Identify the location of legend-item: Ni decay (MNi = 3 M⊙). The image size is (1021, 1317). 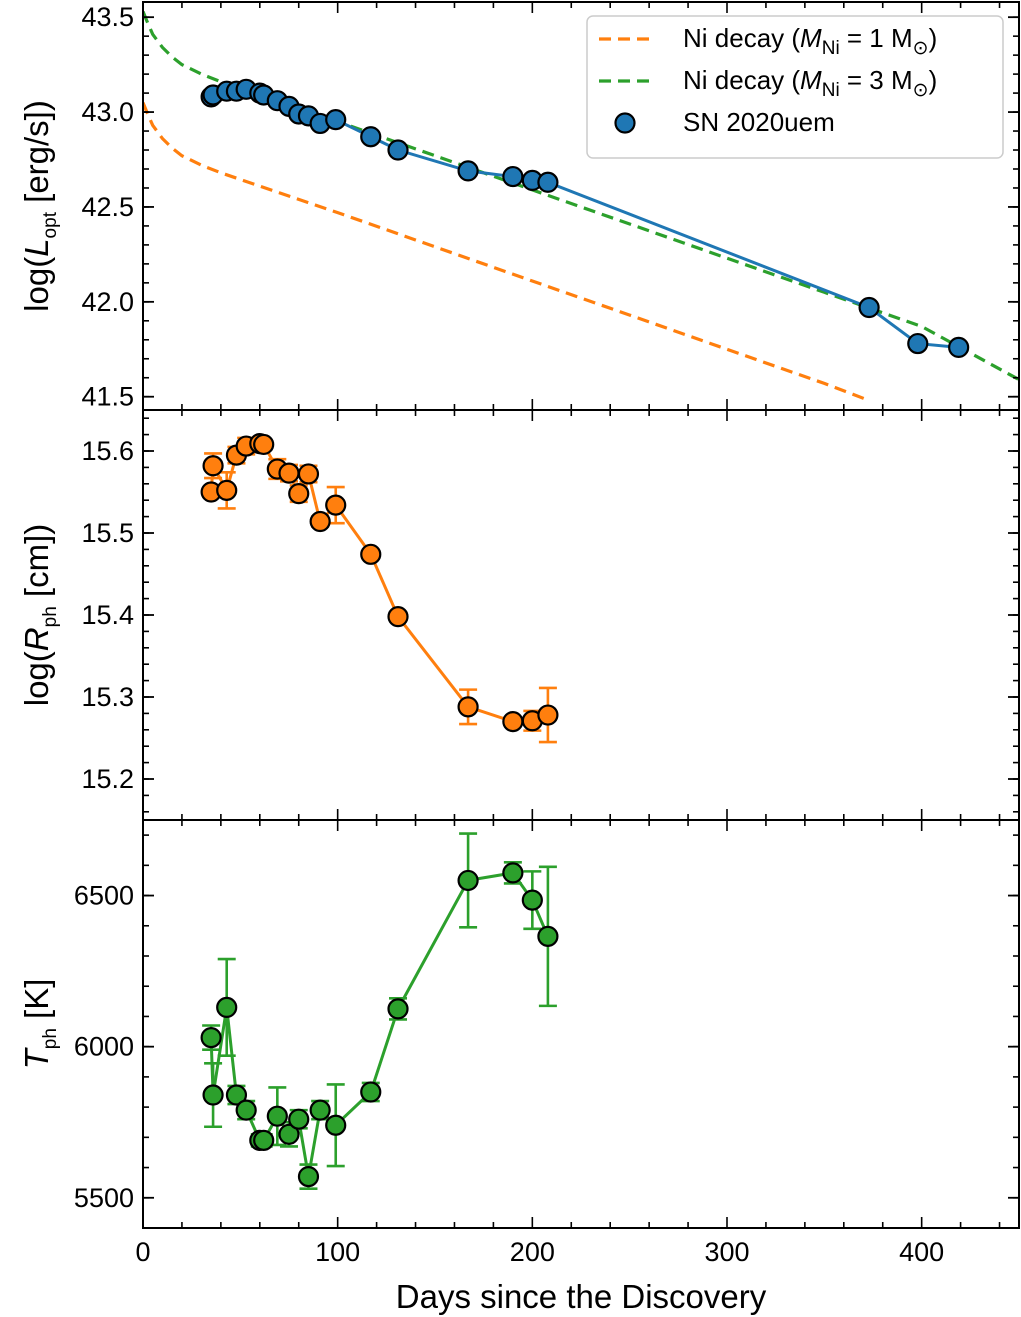
(768, 83).